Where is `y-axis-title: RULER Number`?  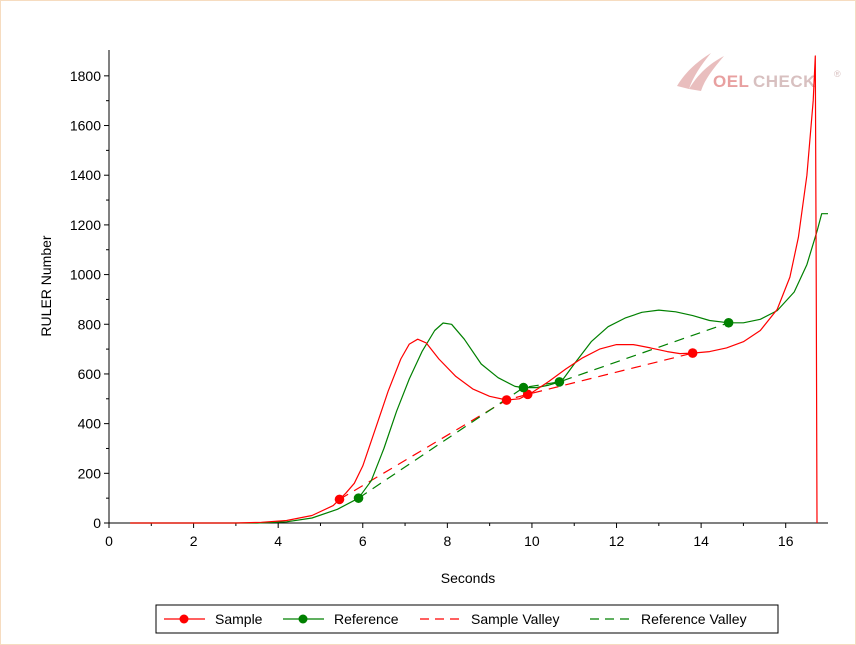 y-axis-title: RULER Number is located at coordinates (46, 285).